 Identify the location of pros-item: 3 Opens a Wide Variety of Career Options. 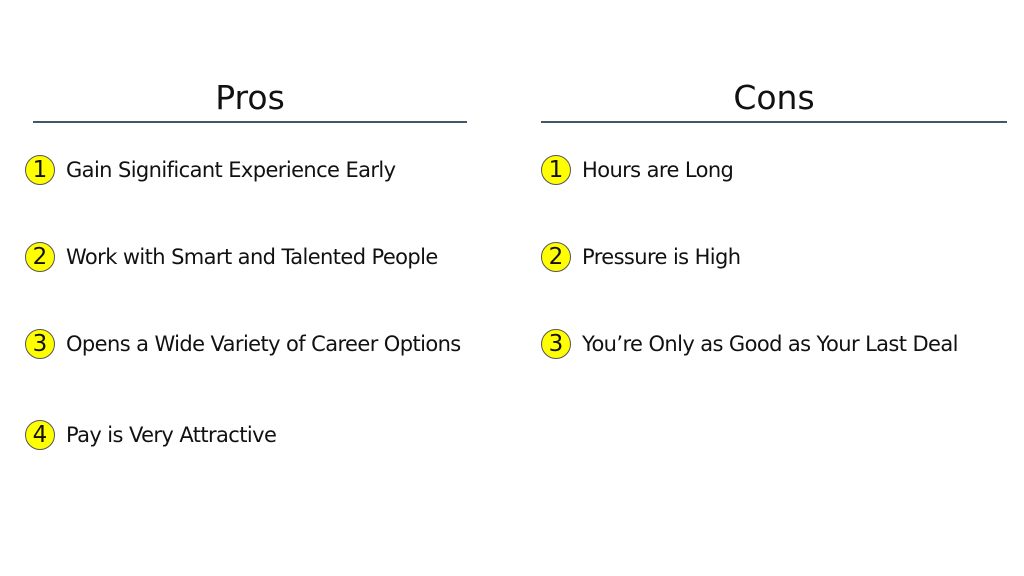
(243, 344).